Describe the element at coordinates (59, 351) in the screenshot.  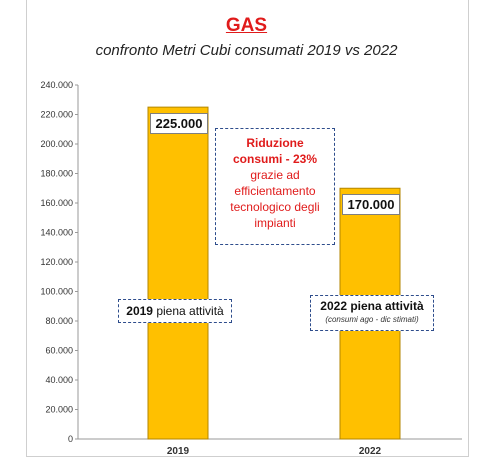
I see `y-tick-label: 60.000` at that location.